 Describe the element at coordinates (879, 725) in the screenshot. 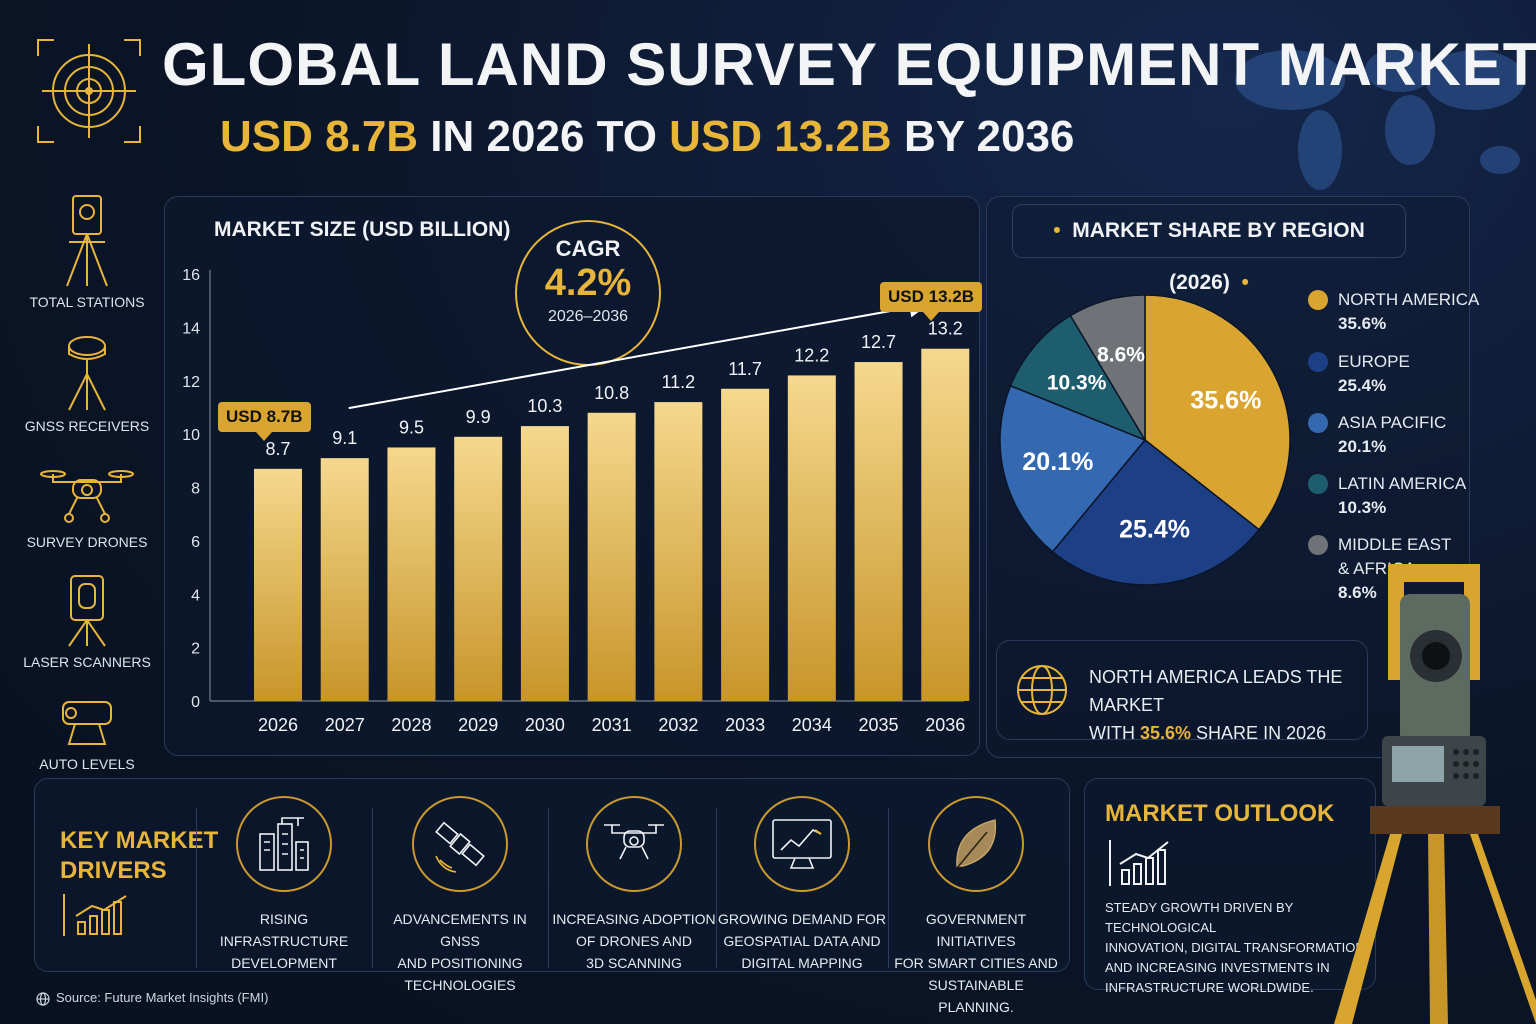

I see `x-tick-label: 2035` at that location.